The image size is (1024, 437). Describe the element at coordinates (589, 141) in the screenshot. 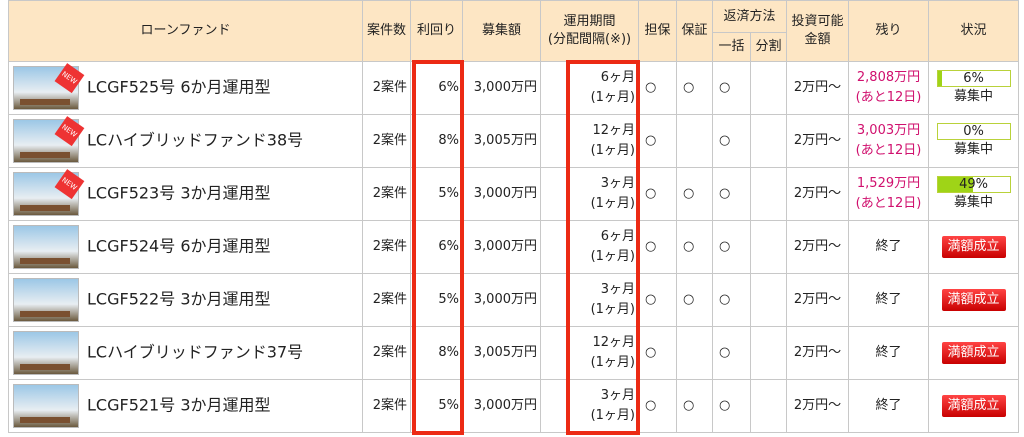

I see `period-cell: 12ヶ月 (1ヶ月)` at that location.